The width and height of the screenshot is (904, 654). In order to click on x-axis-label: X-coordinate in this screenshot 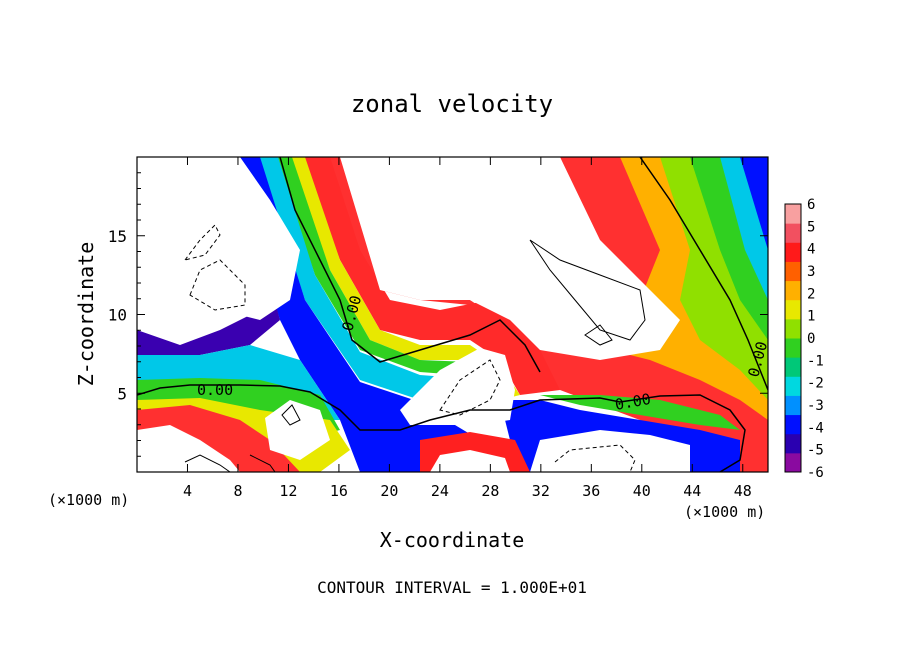, I will do `click(452, 540)`.